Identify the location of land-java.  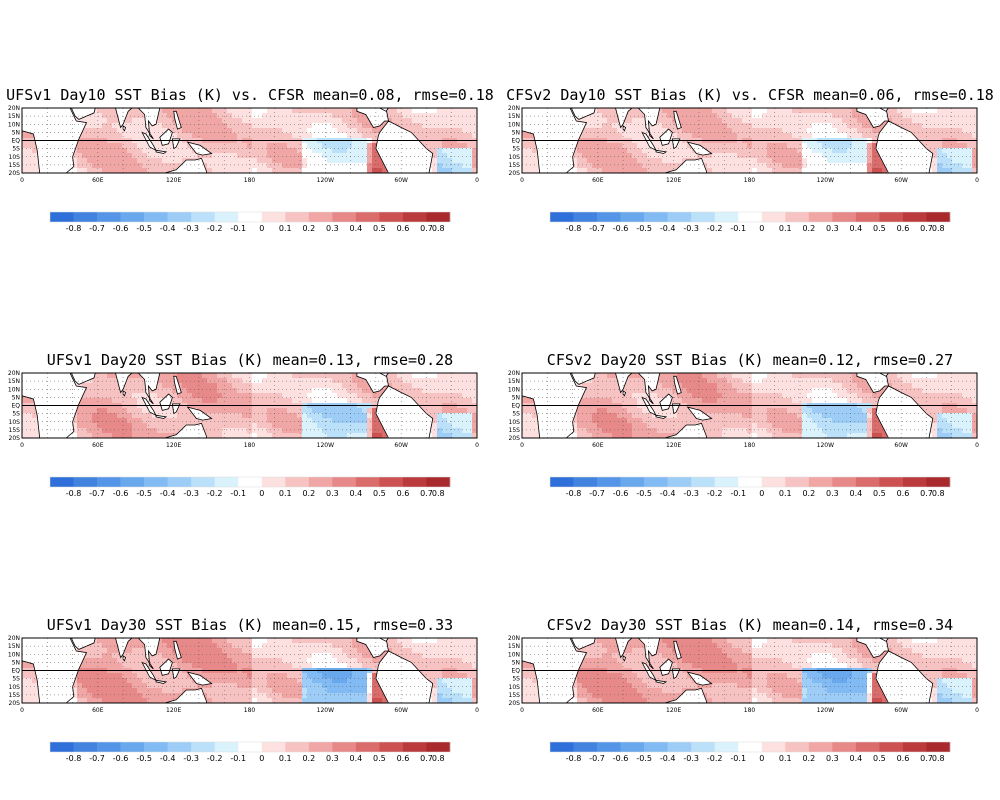
(661, 151).